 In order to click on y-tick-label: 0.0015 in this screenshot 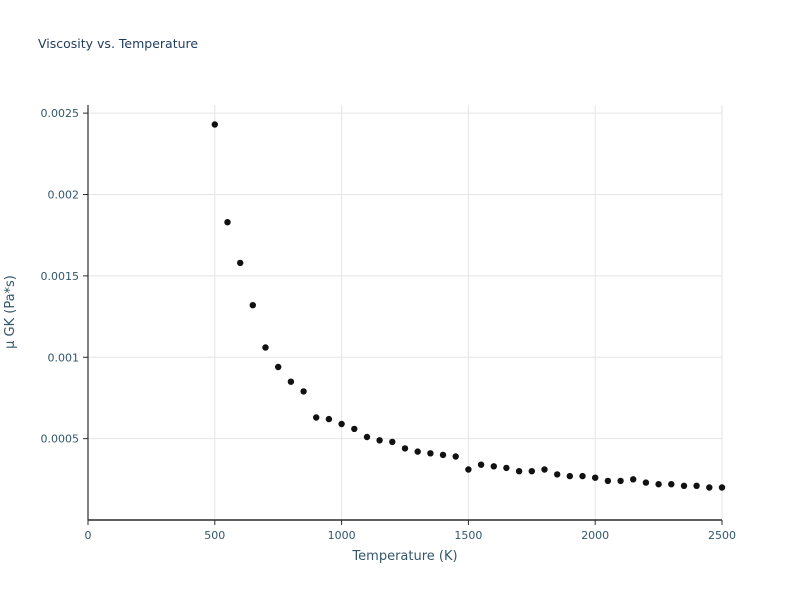, I will do `click(60, 276)`.